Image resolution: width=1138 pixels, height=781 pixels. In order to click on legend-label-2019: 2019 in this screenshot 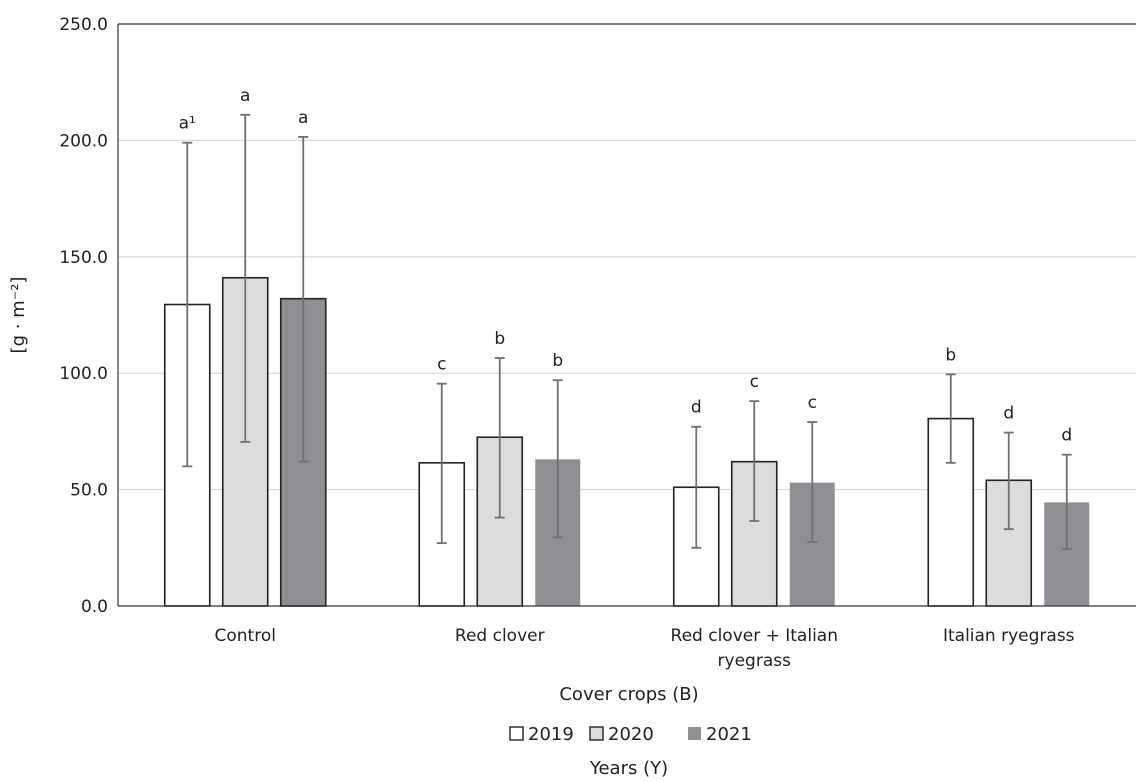, I will do `click(551, 734)`.